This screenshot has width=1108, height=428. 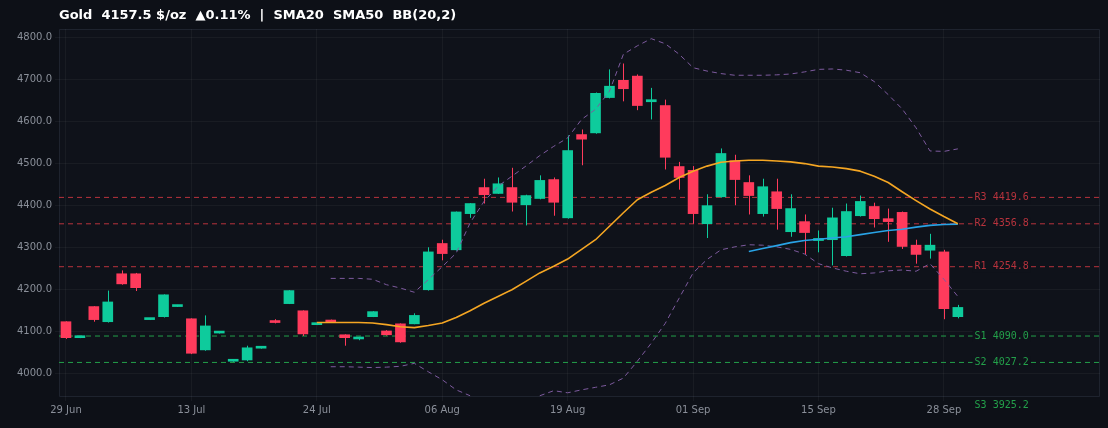 What do you see at coordinates (1001, 266) in the screenshot?
I see `ref-line-label: R1 4254.8` at bounding box center [1001, 266].